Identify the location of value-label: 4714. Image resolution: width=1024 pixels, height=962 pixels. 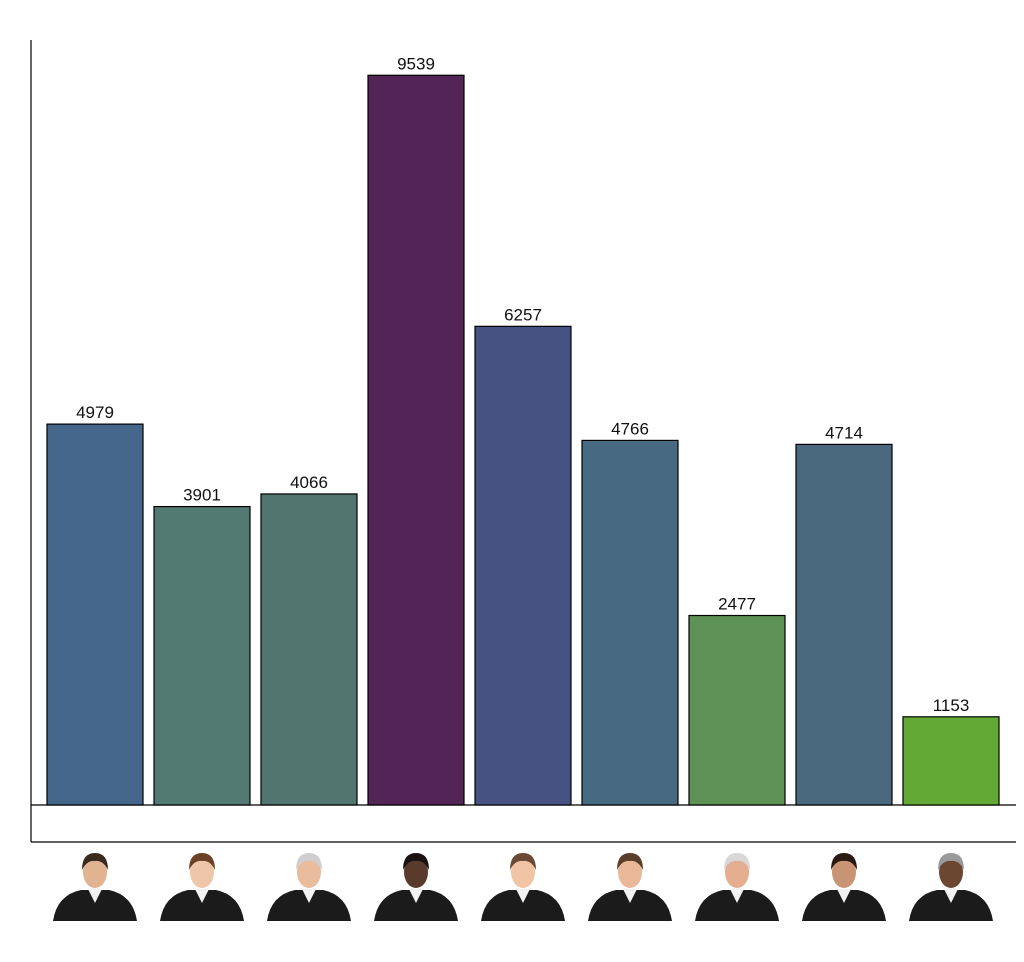
(844, 432).